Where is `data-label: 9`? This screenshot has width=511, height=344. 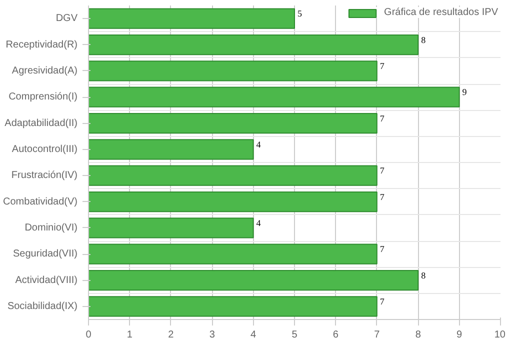 data-label: 9 is located at coordinates (465, 92).